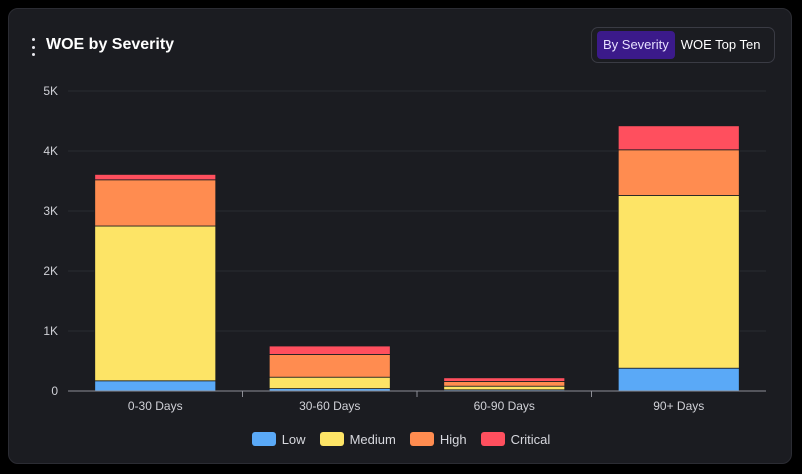 The height and width of the screenshot is (474, 802). Describe the element at coordinates (50, 151) in the screenshot. I see `y-tick-label: 4K` at that location.